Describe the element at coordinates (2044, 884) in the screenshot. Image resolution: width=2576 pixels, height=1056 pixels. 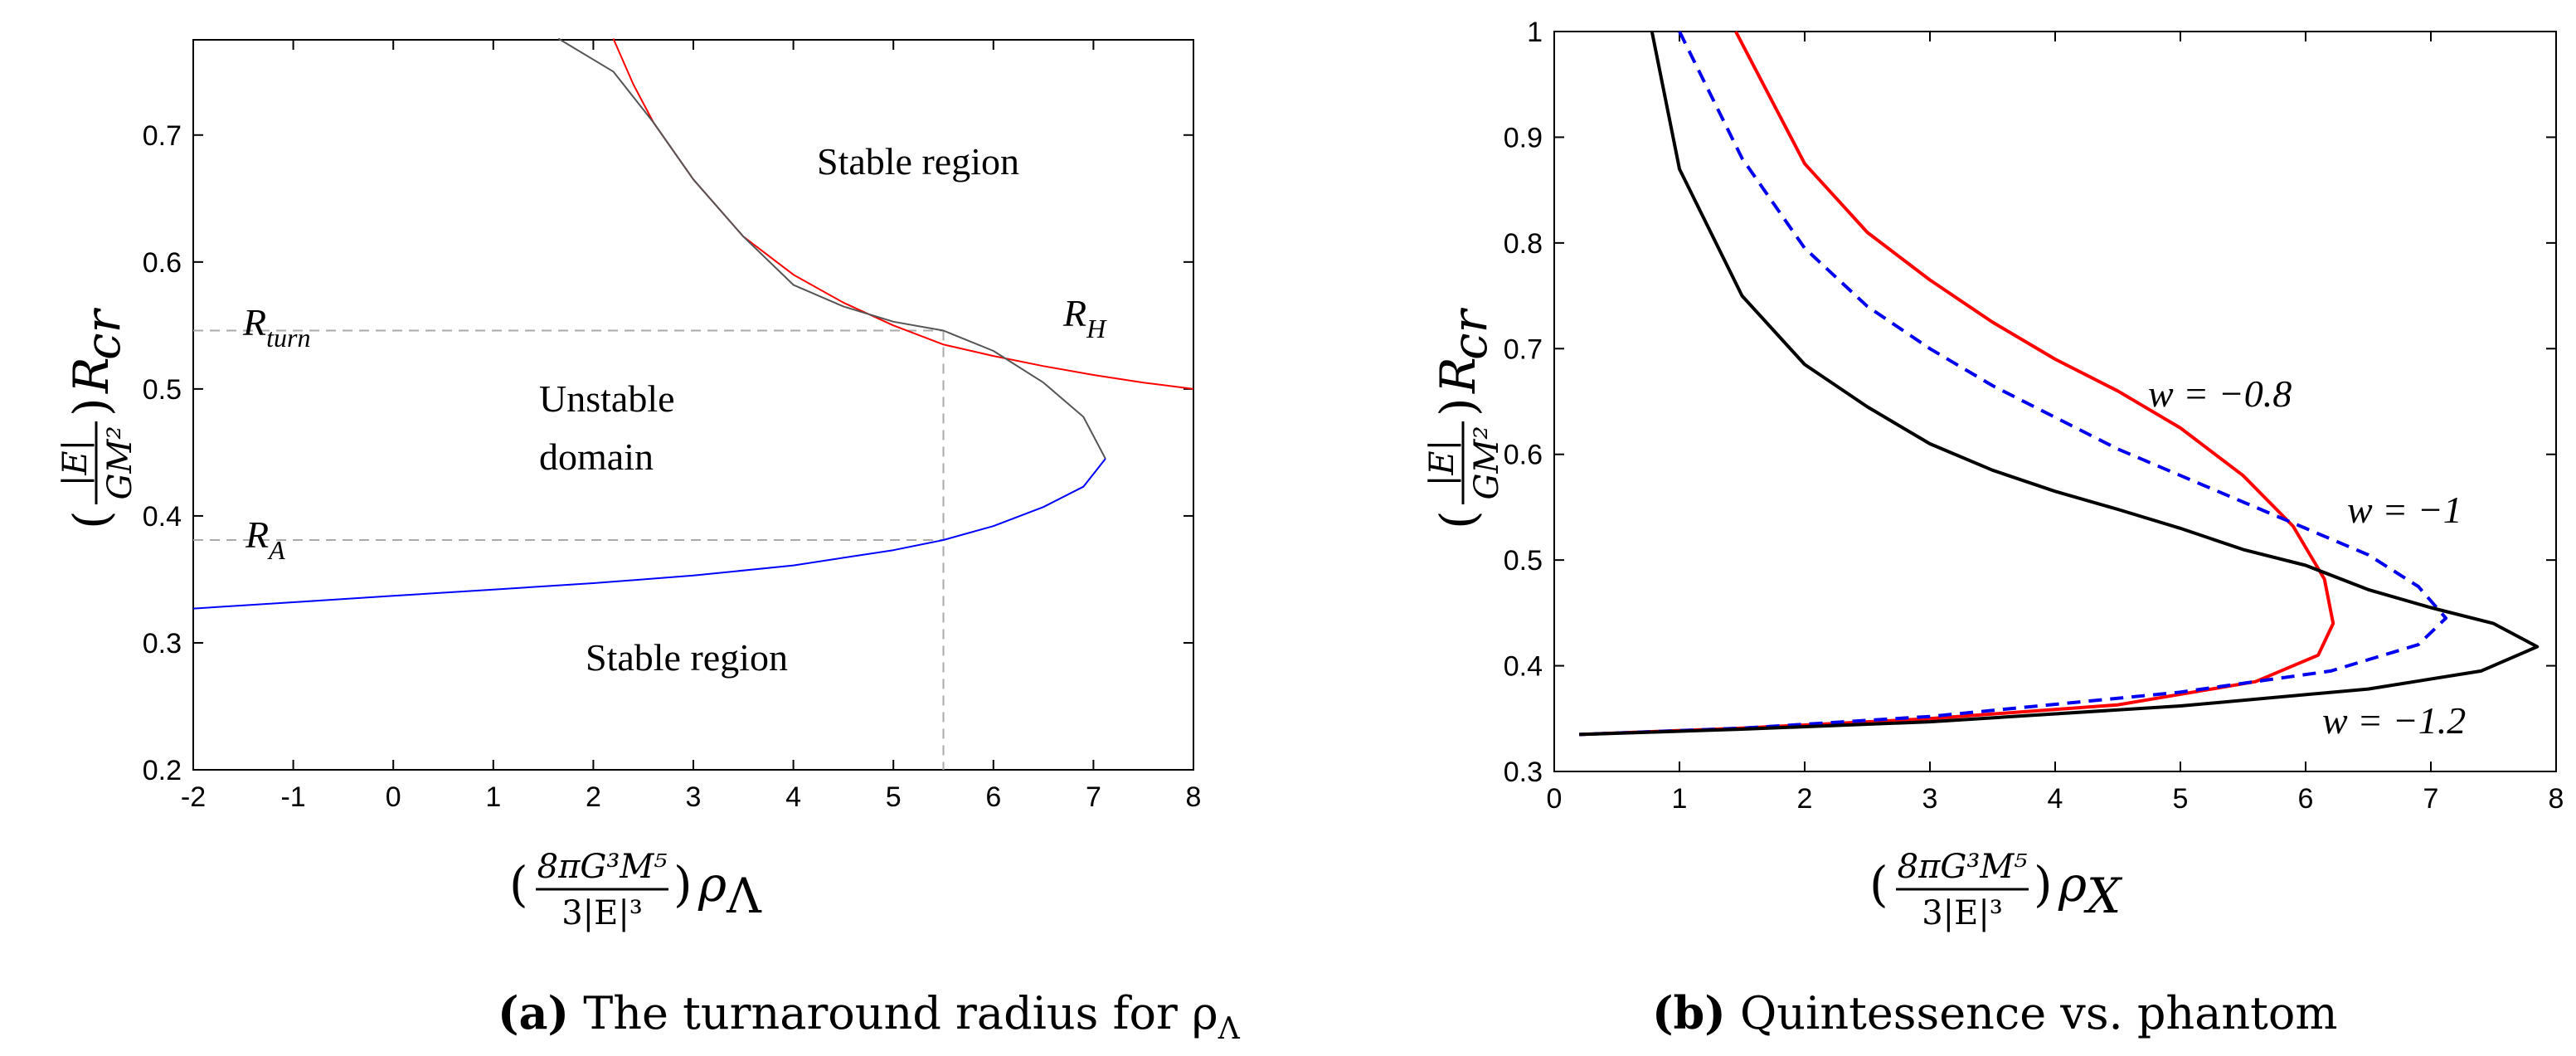
I see `panel-b-xlabel-close-paren: )` at that location.